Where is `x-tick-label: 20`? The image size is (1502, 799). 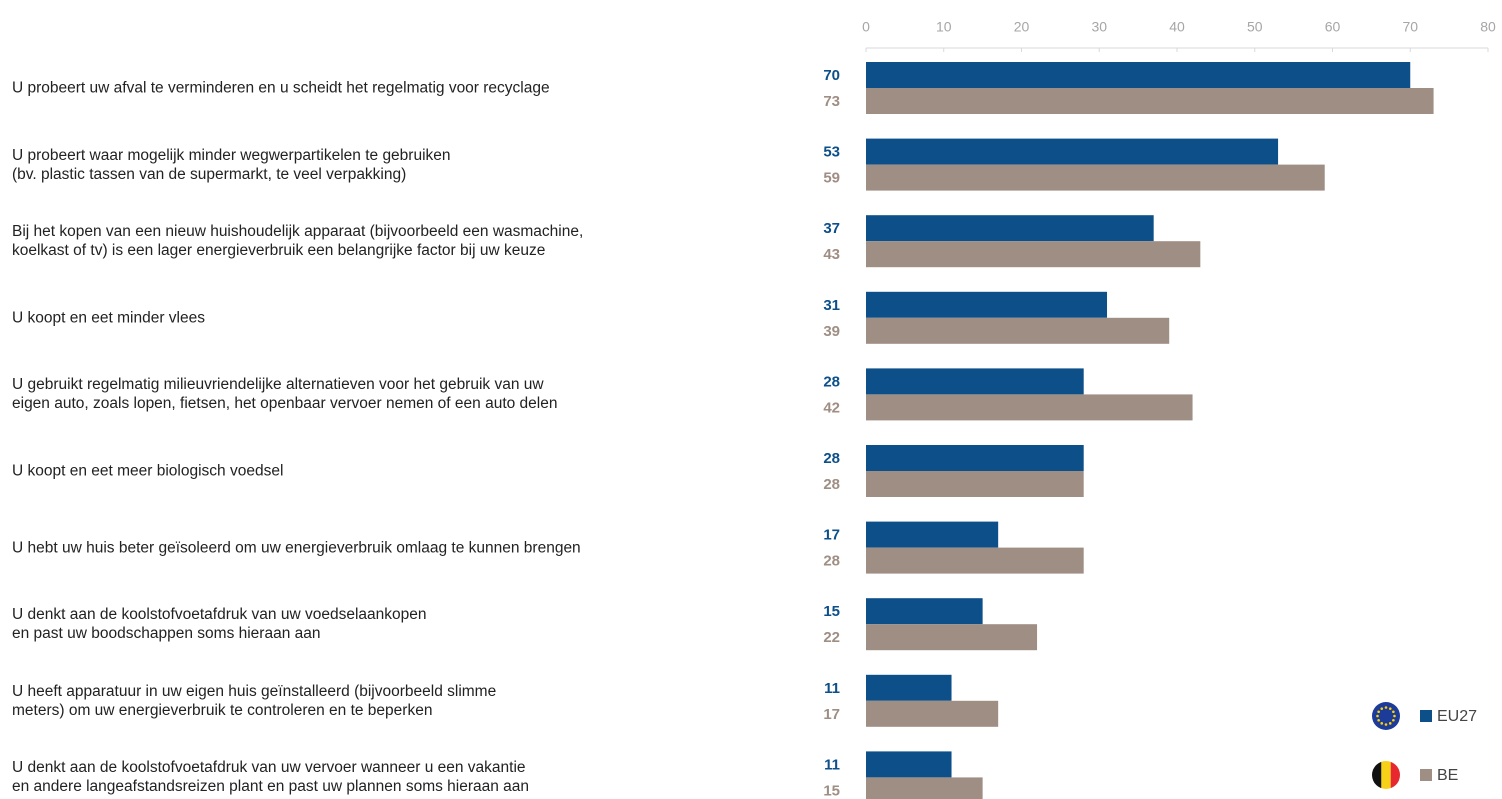
x-tick-label: 20 is located at coordinates (1022, 27).